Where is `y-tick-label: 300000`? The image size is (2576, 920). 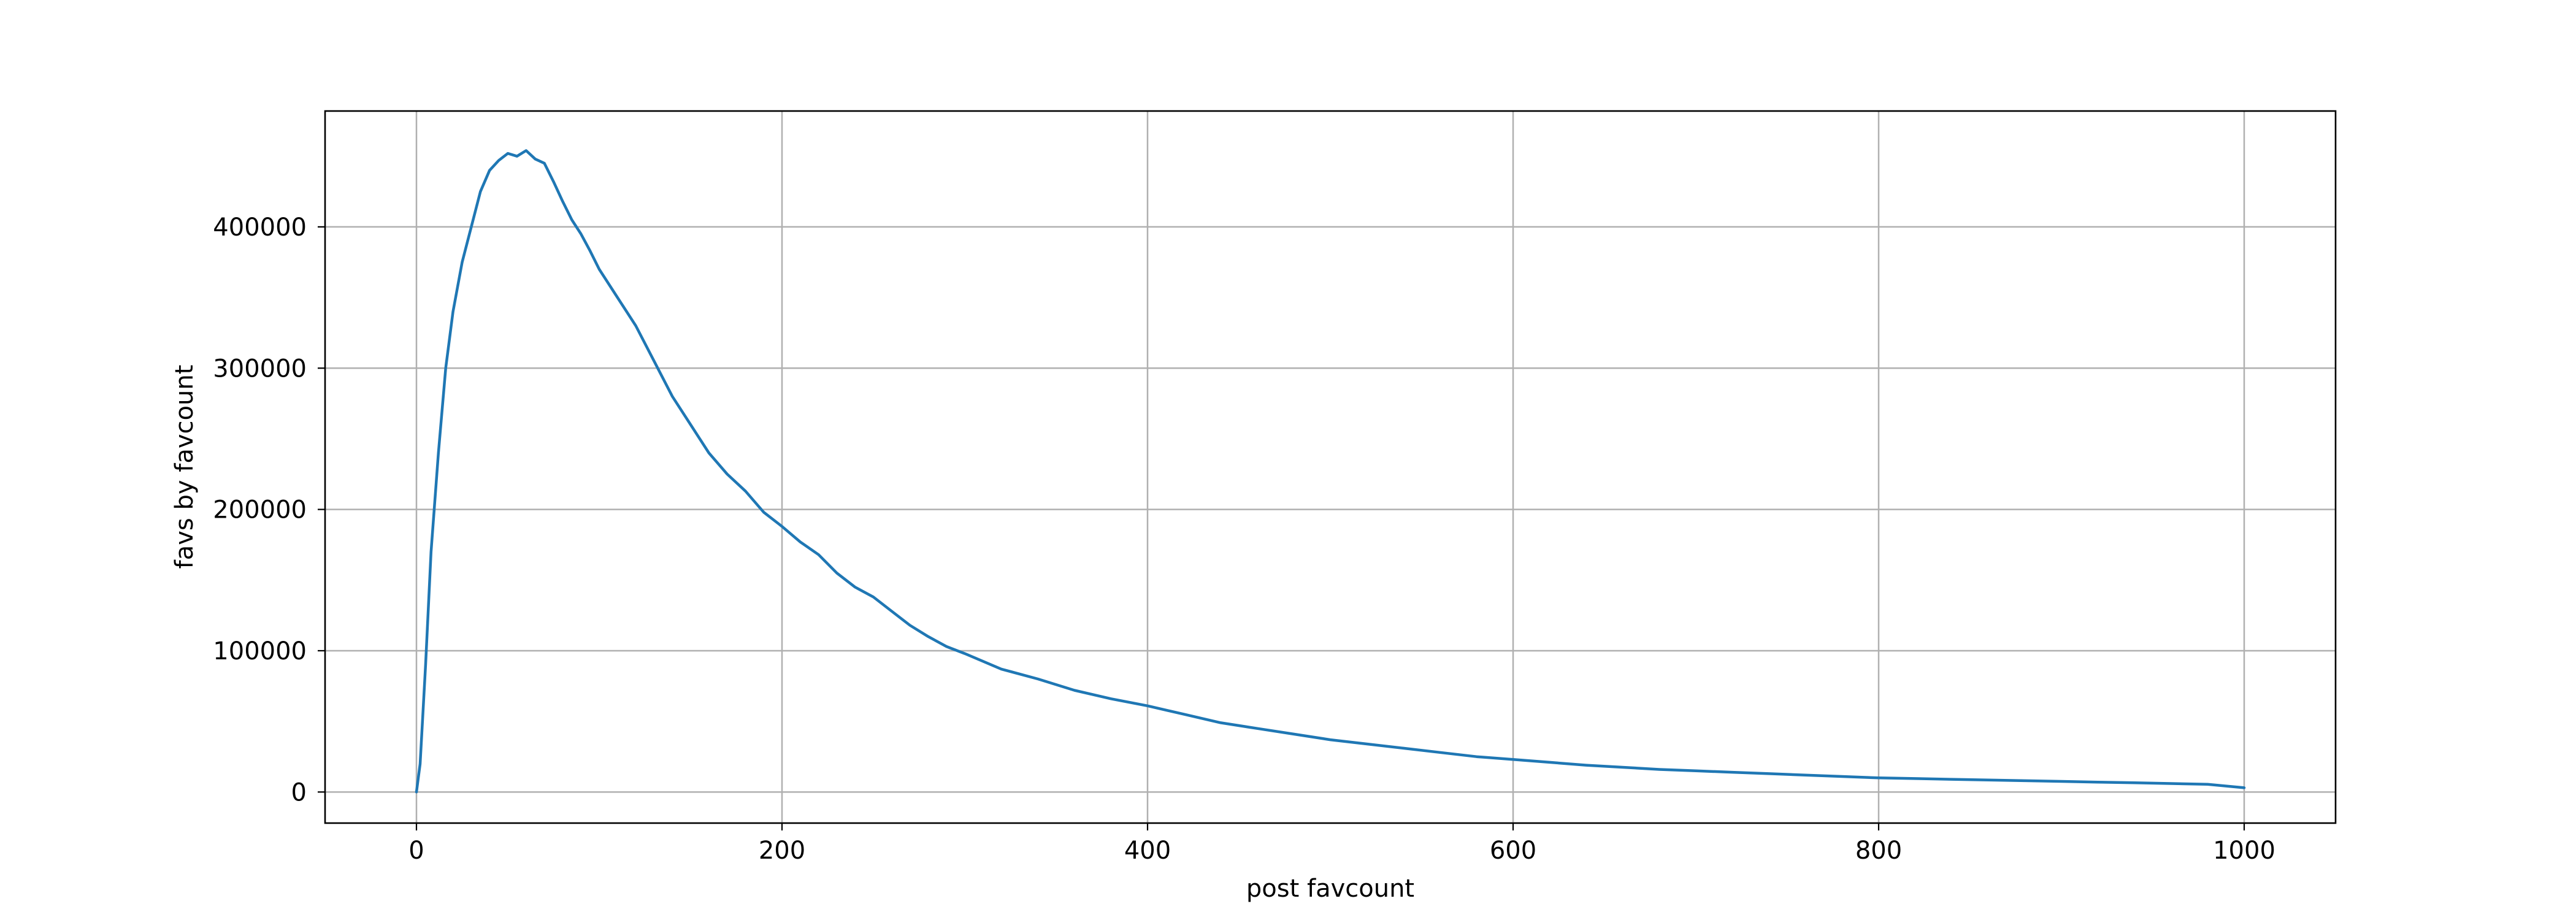
y-tick-label: 300000 is located at coordinates (260, 369).